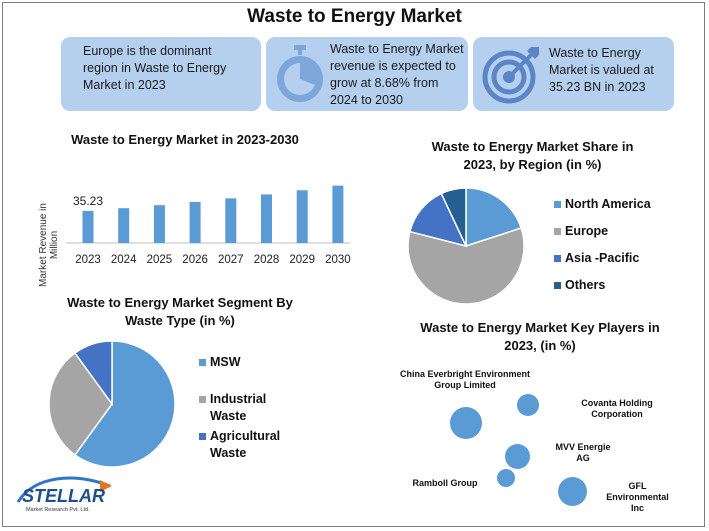 This screenshot has width=709, height=531. I want to click on target-icon, so click(510, 75).